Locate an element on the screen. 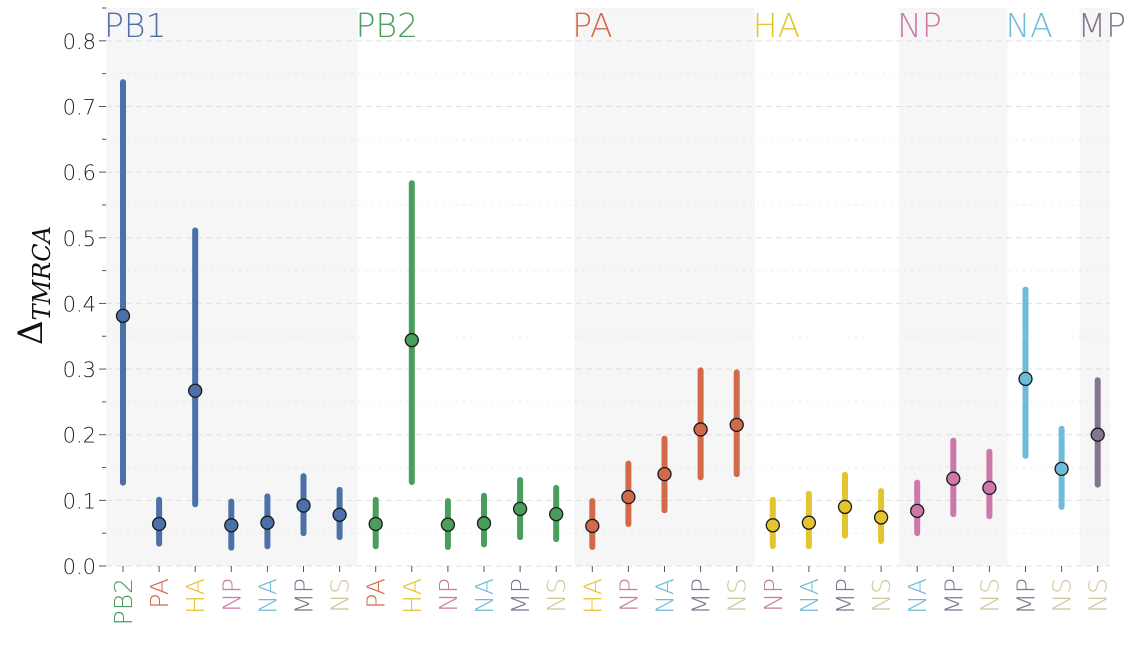 Image resolution: width=1128 pixels, height=647 pixels. y-axis-label: ΔTMRCA is located at coordinates (33, 285).